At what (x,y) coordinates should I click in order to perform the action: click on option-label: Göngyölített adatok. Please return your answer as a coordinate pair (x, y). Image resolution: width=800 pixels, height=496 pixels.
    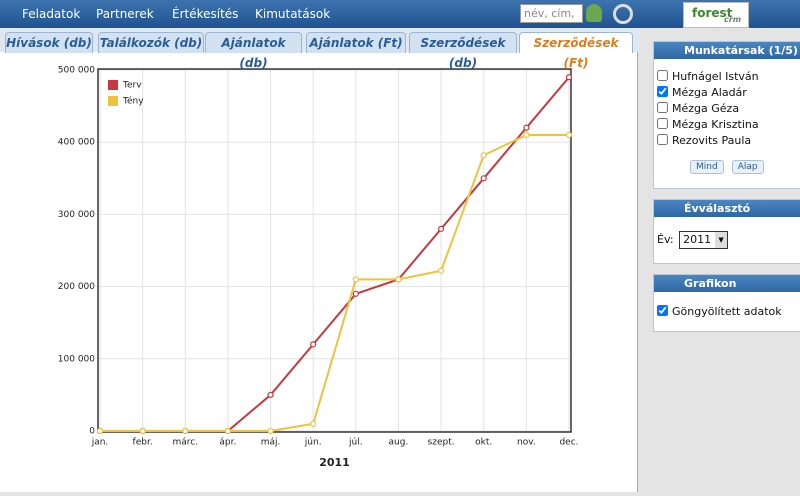
    Looking at the image, I should click on (727, 311).